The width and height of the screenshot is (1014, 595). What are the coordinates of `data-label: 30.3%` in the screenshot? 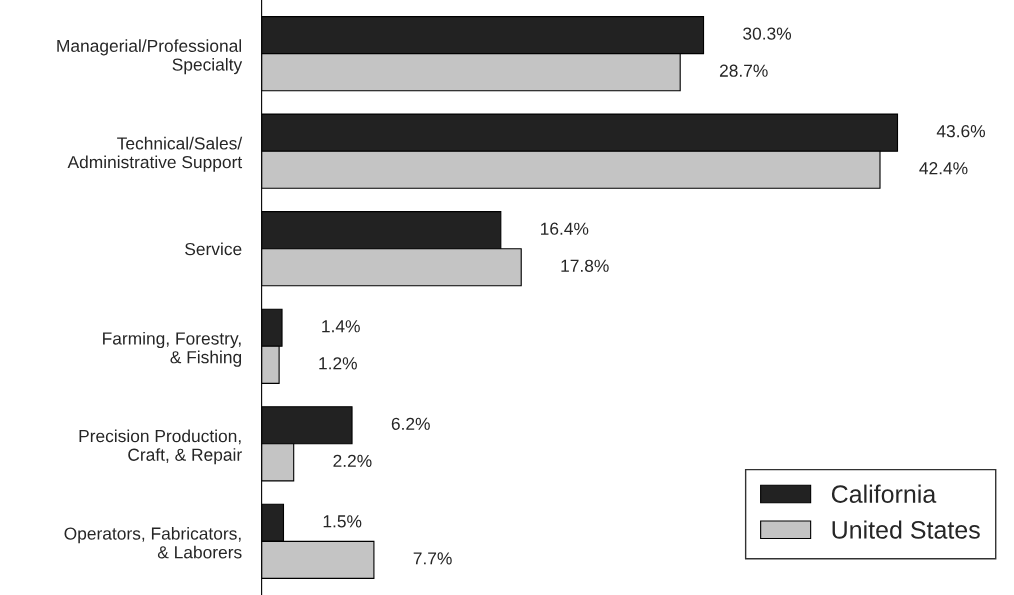 It's located at (767, 33).